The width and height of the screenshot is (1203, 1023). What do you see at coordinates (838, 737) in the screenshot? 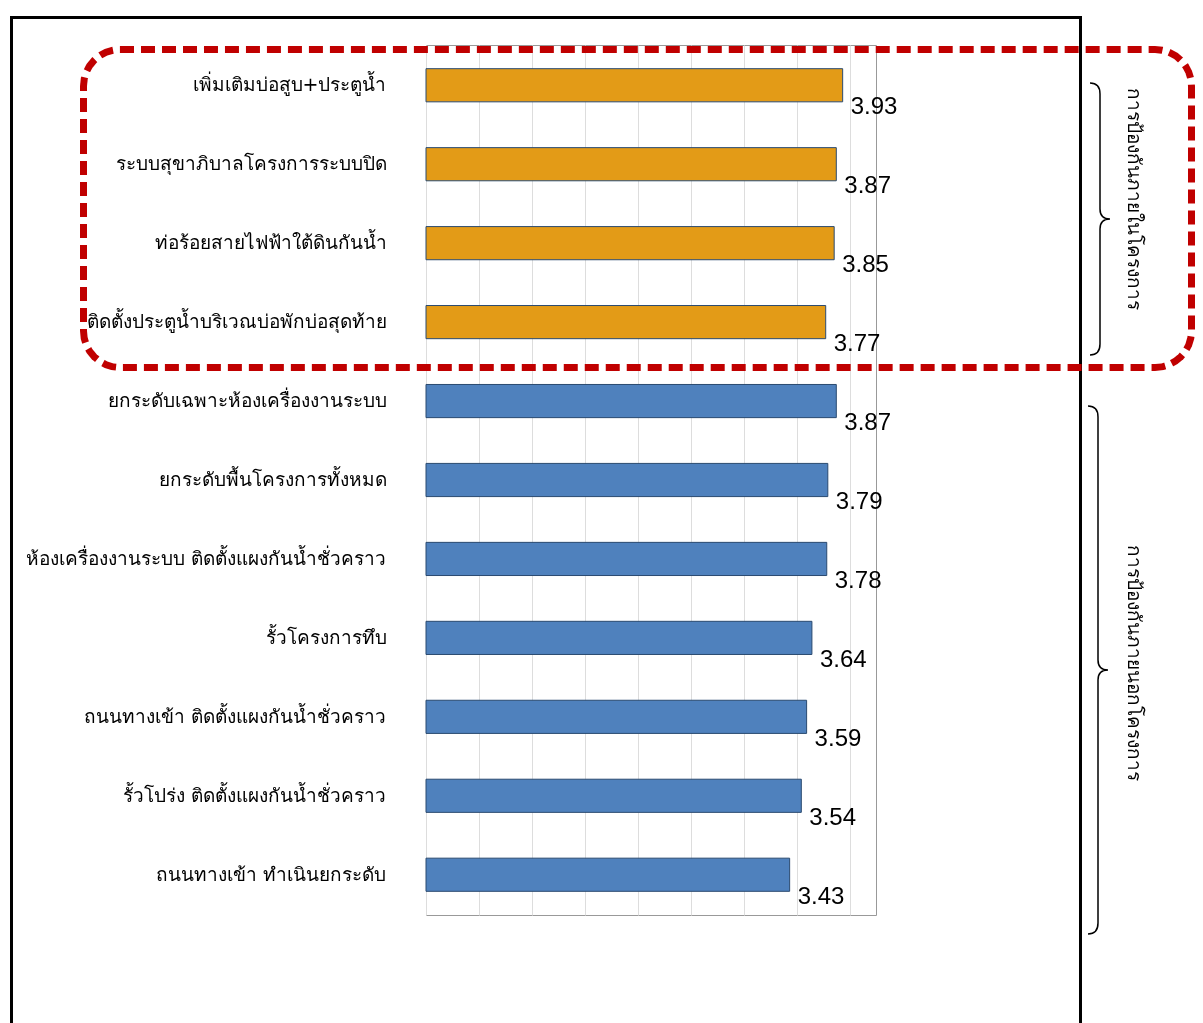
I see `data-label: 3.59` at bounding box center [838, 737].